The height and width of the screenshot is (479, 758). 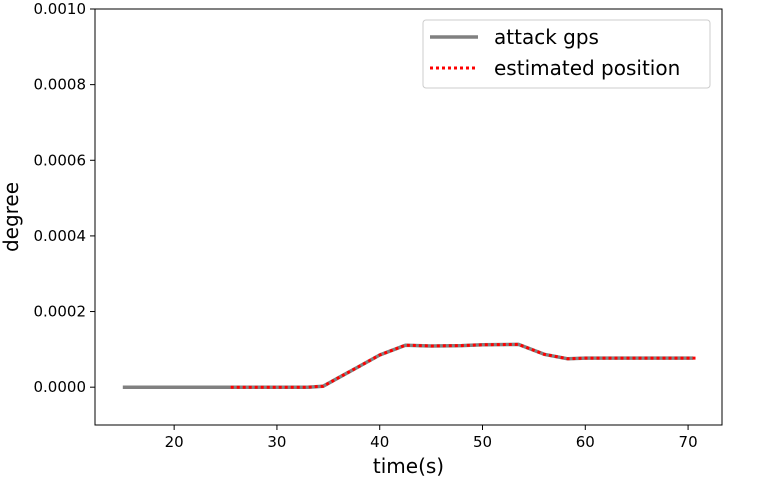 What do you see at coordinates (60, 9) in the screenshot?
I see `y-tick-label: 0.0010` at bounding box center [60, 9].